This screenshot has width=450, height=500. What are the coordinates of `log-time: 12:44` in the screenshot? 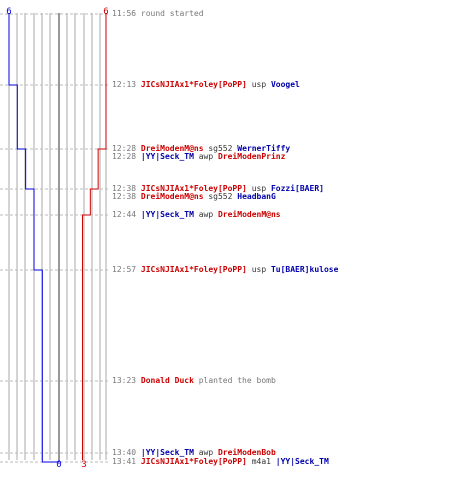 It's located at (126, 214).